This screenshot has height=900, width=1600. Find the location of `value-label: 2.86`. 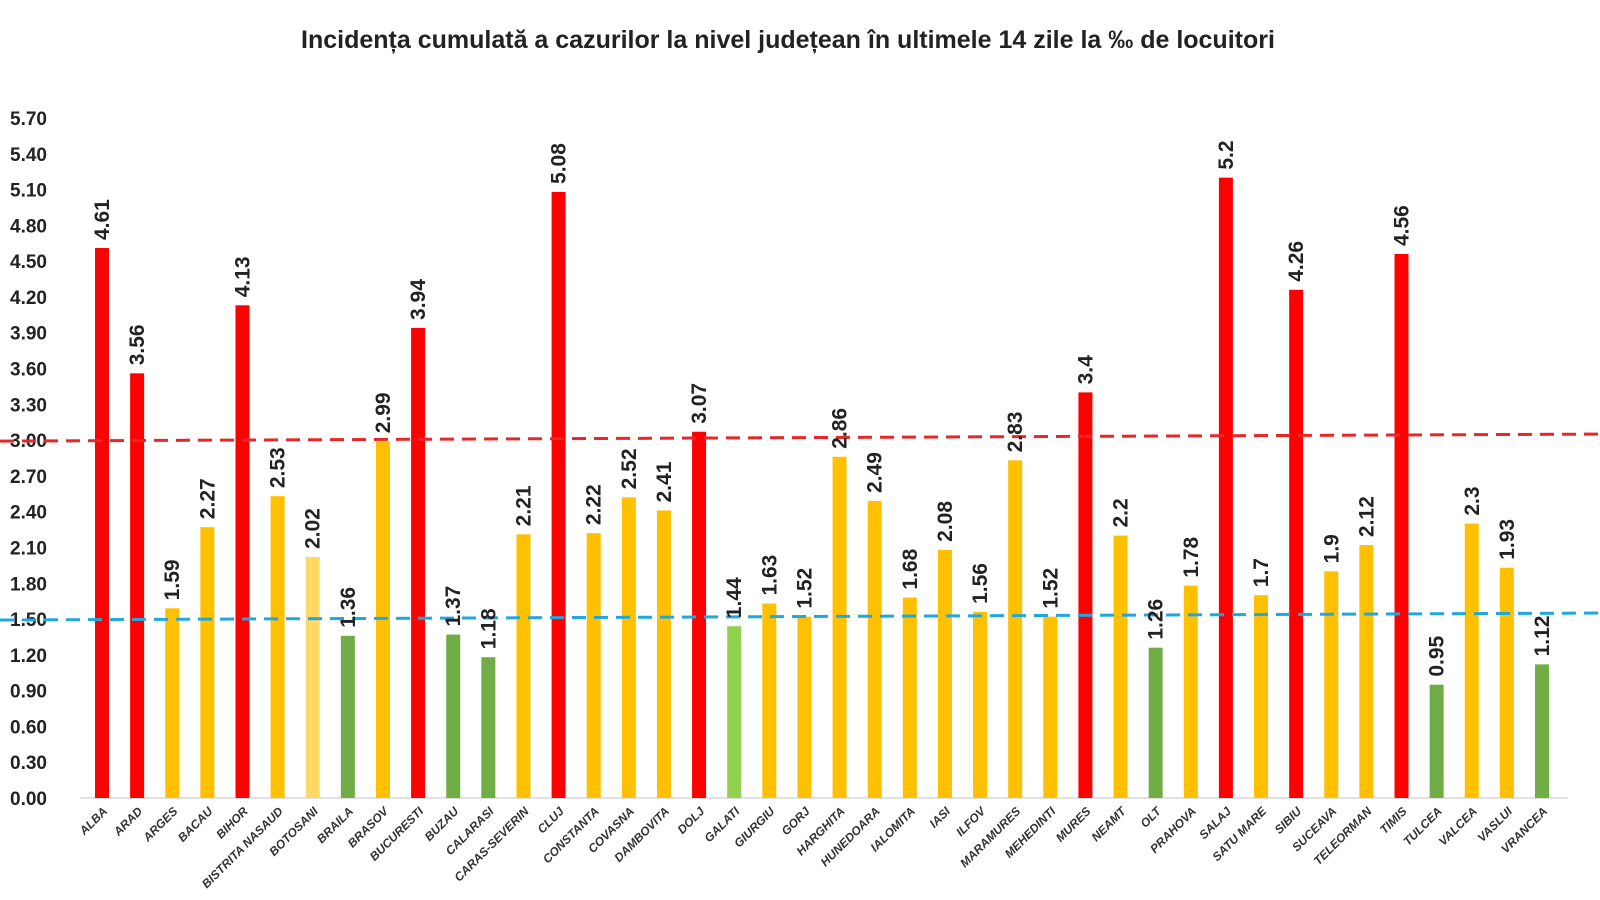

value-label: 2.86 is located at coordinates (840, 428).